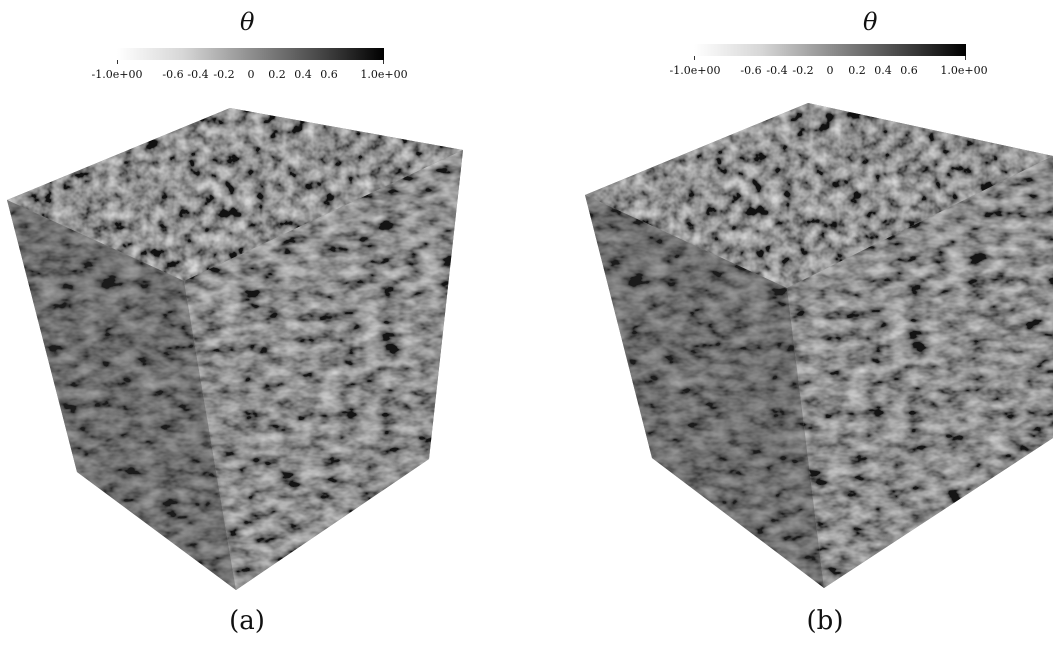  What do you see at coordinates (825, 621) in the screenshot?
I see `caption: (b)` at bounding box center [825, 621].